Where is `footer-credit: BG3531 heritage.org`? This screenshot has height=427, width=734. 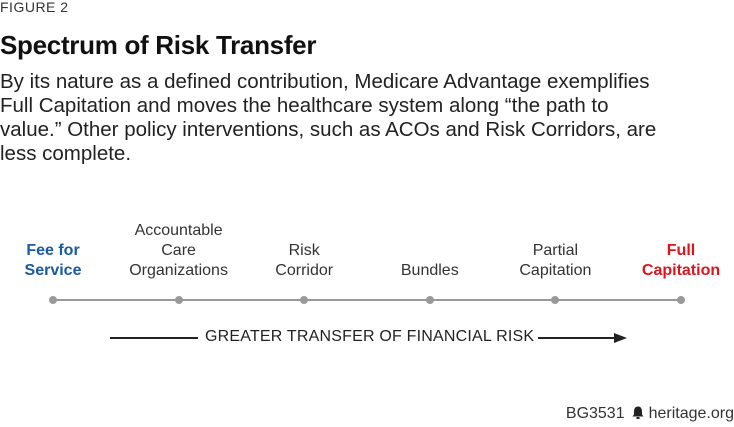
footer-credit: BG3531 heritage.org is located at coordinates (650, 414).